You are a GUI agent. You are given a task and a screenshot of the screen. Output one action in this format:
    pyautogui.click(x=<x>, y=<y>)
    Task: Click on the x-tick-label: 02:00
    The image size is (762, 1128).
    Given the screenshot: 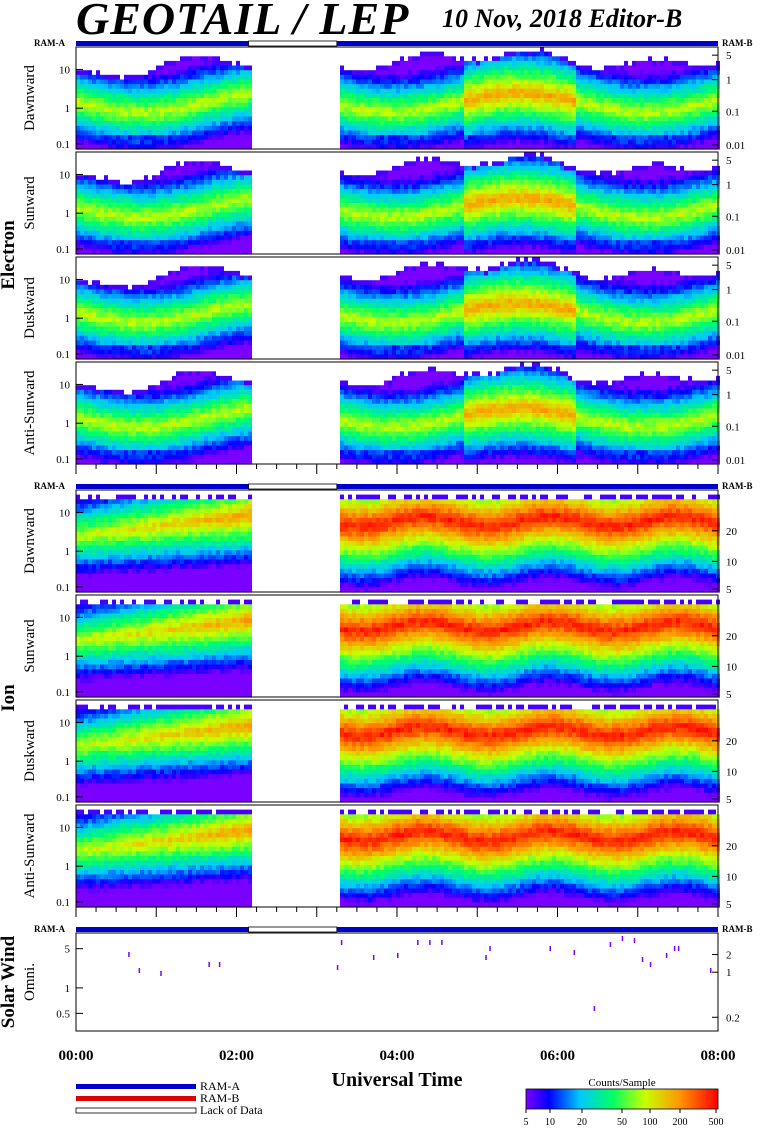 What is the action you would take?
    pyautogui.click(x=236, y=1056)
    